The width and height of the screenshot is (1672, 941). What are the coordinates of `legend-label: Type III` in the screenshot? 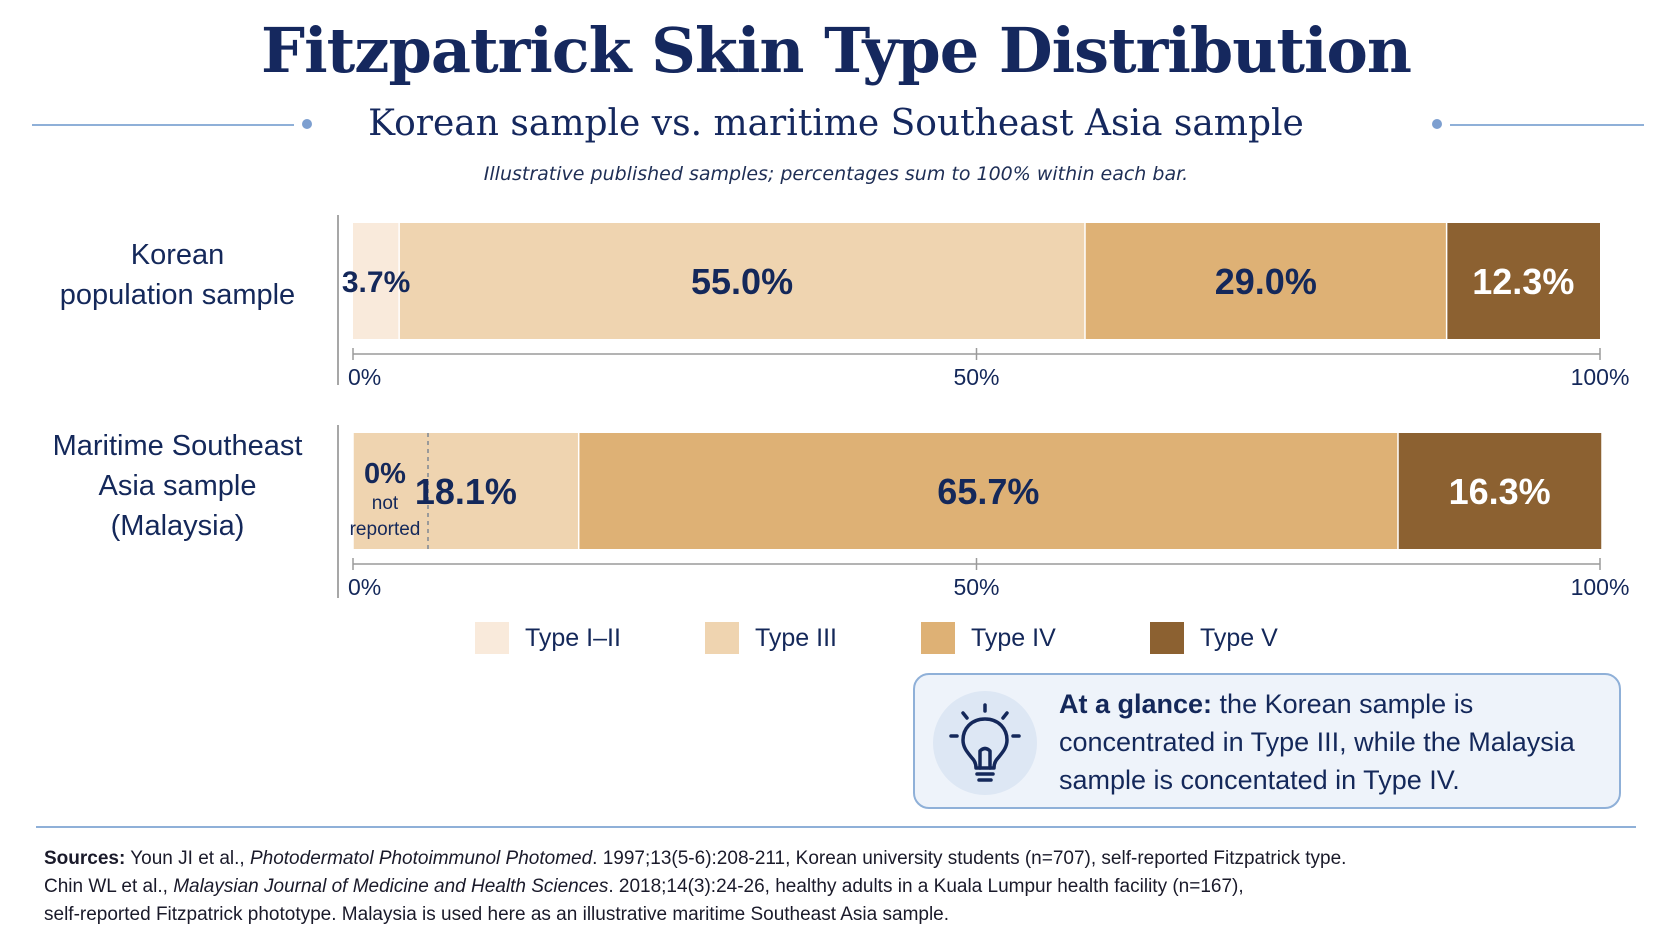 It's located at (796, 637).